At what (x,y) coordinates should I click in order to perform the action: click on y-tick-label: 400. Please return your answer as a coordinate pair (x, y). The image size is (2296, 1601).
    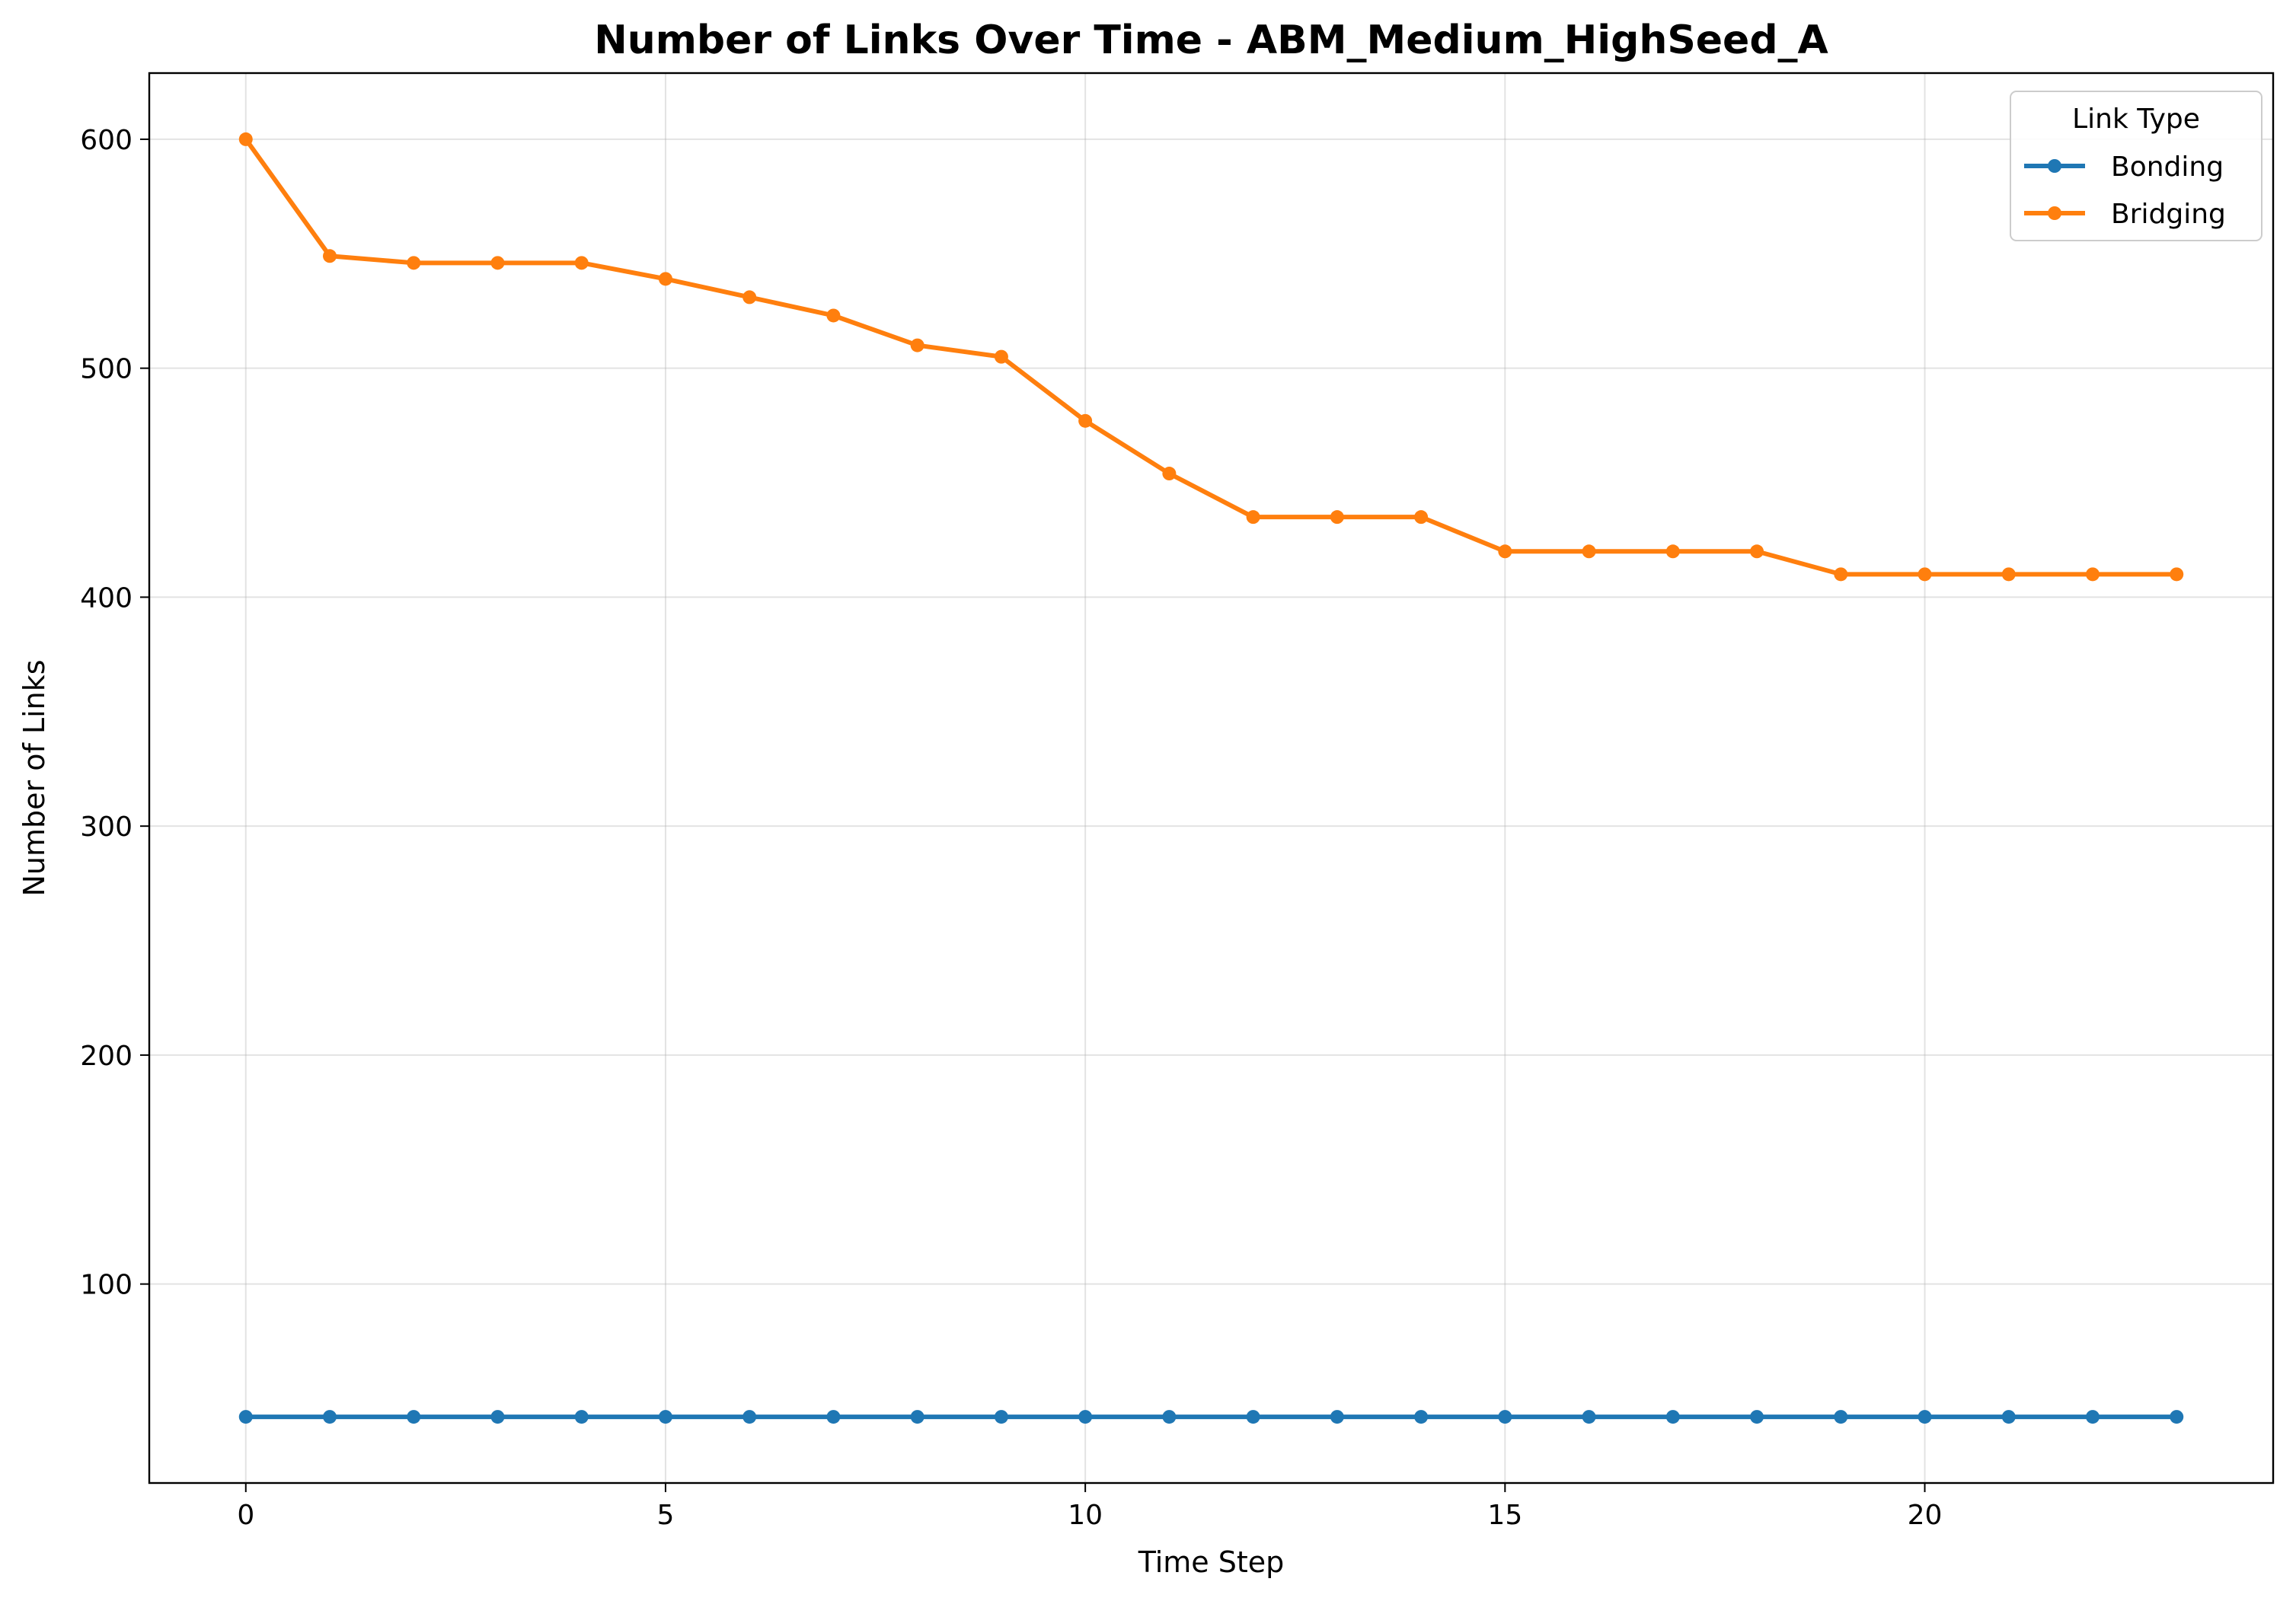
    Looking at the image, I should click on (107, 598).